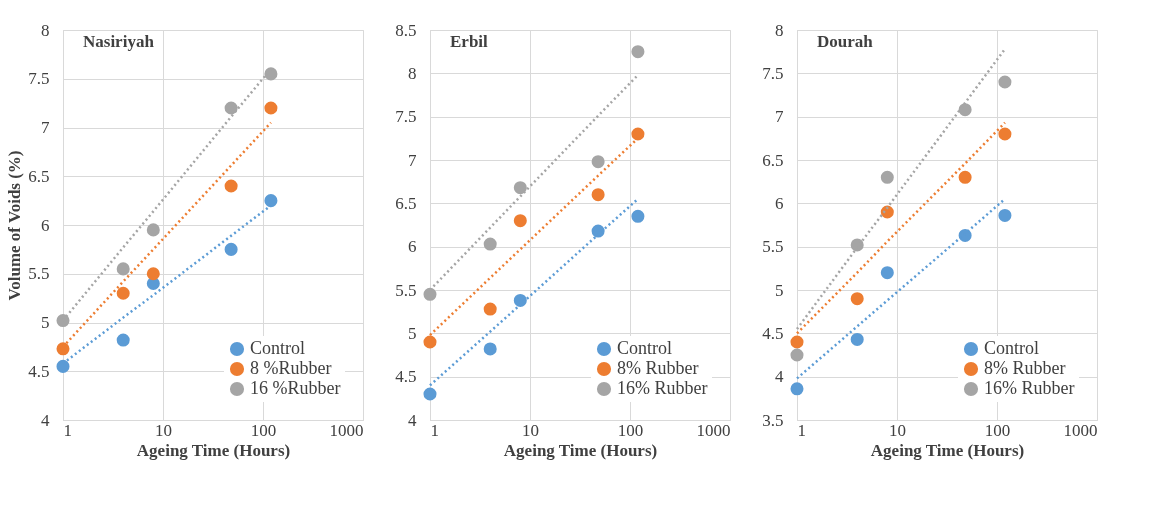 The width and height of the screenshot is (1154, 510). Describe the element at coordinates (845, 41) in the screenshot. I see `chart-title: Dourah` at that location.